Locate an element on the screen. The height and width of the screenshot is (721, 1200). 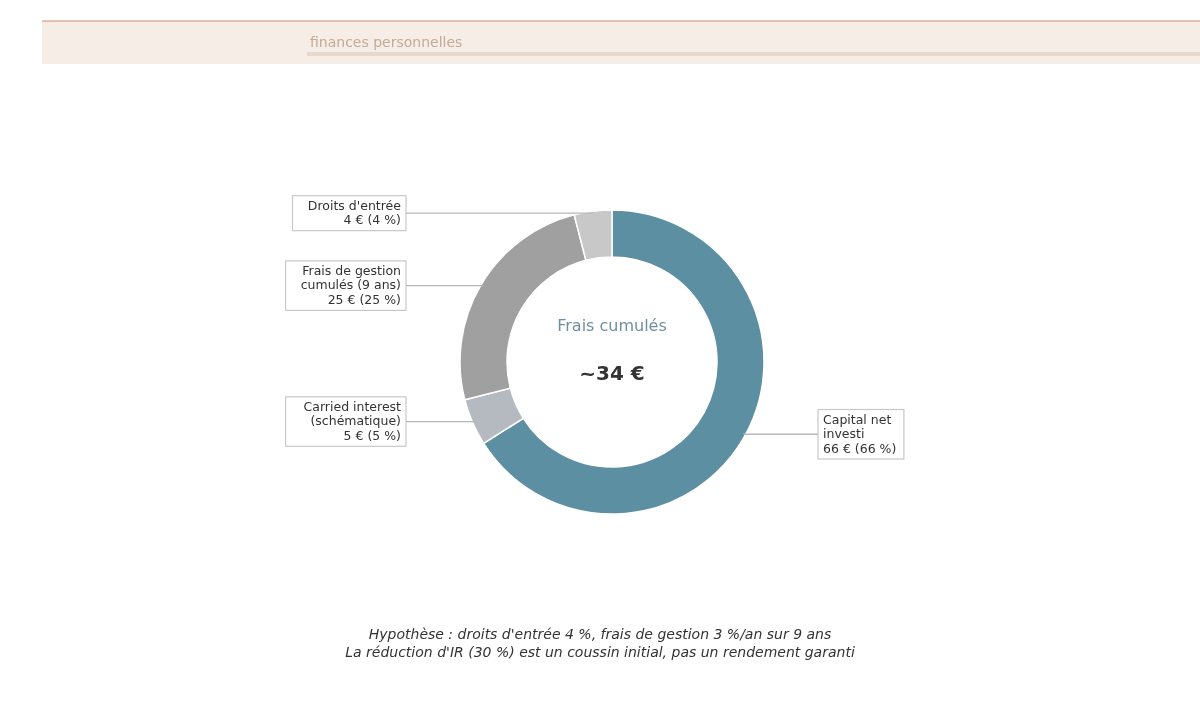
slice-label: Capital net investi is located at coordinates (857, 426).